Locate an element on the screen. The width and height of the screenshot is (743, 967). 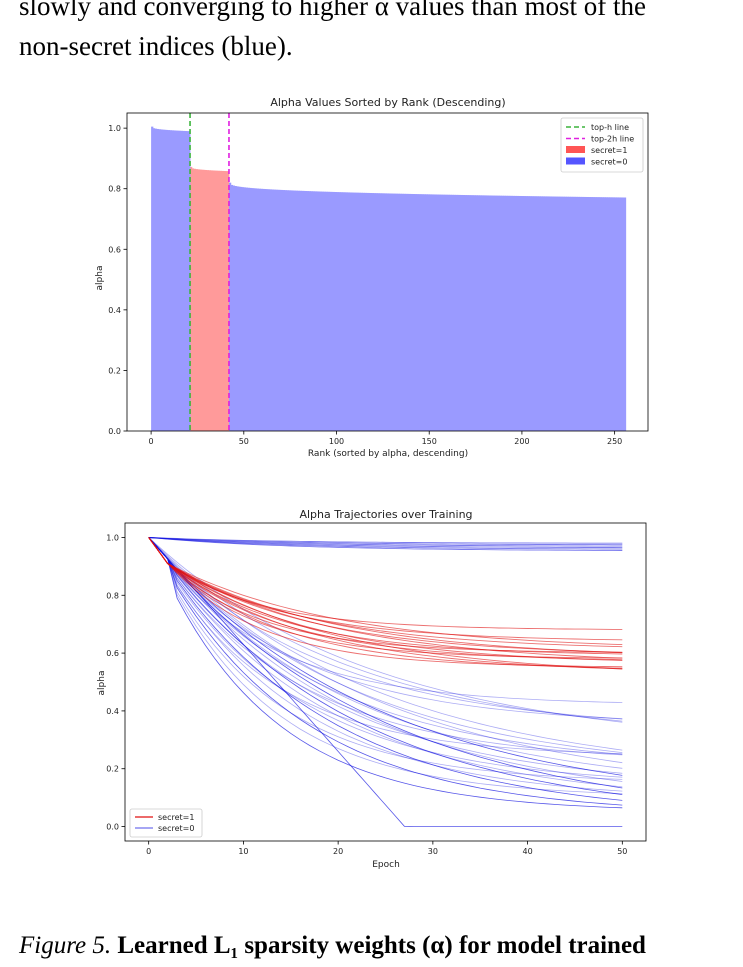
y-tick-label: 0.8 is located at coordinates (112, 595).